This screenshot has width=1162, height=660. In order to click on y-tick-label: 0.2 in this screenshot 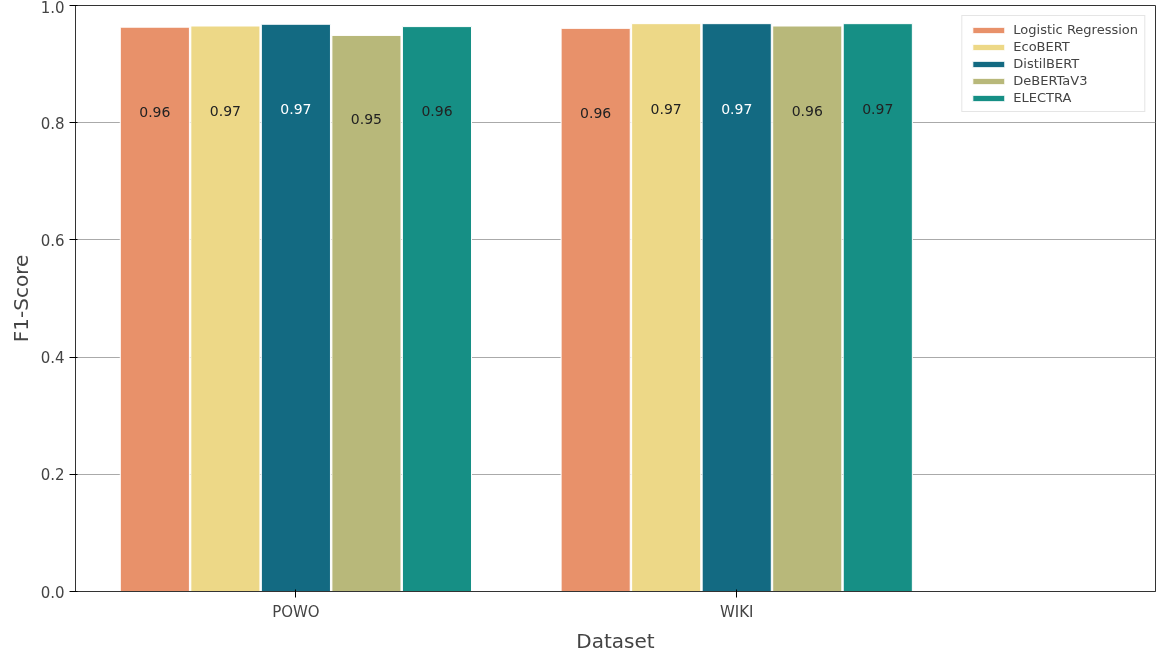, I will do `click(52, 475)`.